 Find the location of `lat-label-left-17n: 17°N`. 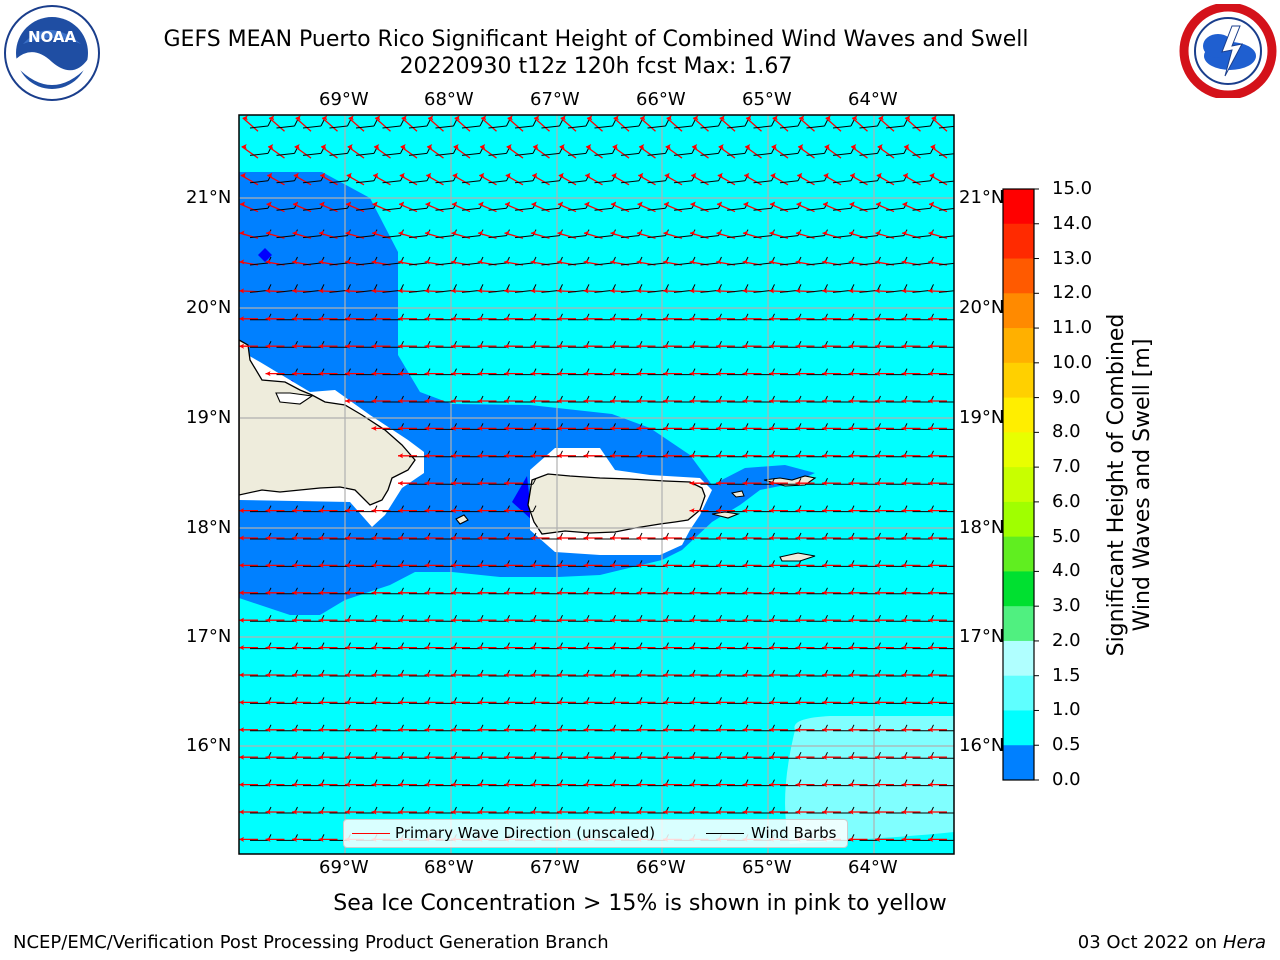

lat-label-left-17n: 17°N is located at coordinates (209, 636).